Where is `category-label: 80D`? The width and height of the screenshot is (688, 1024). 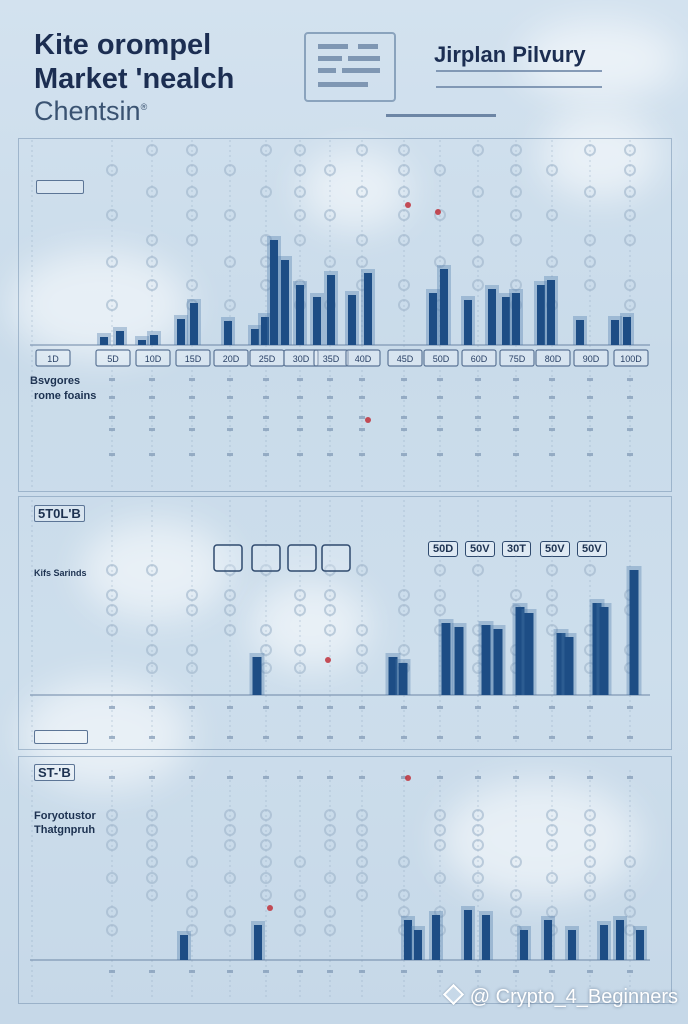
category-label: 80D is located at coordinates (553, 359).